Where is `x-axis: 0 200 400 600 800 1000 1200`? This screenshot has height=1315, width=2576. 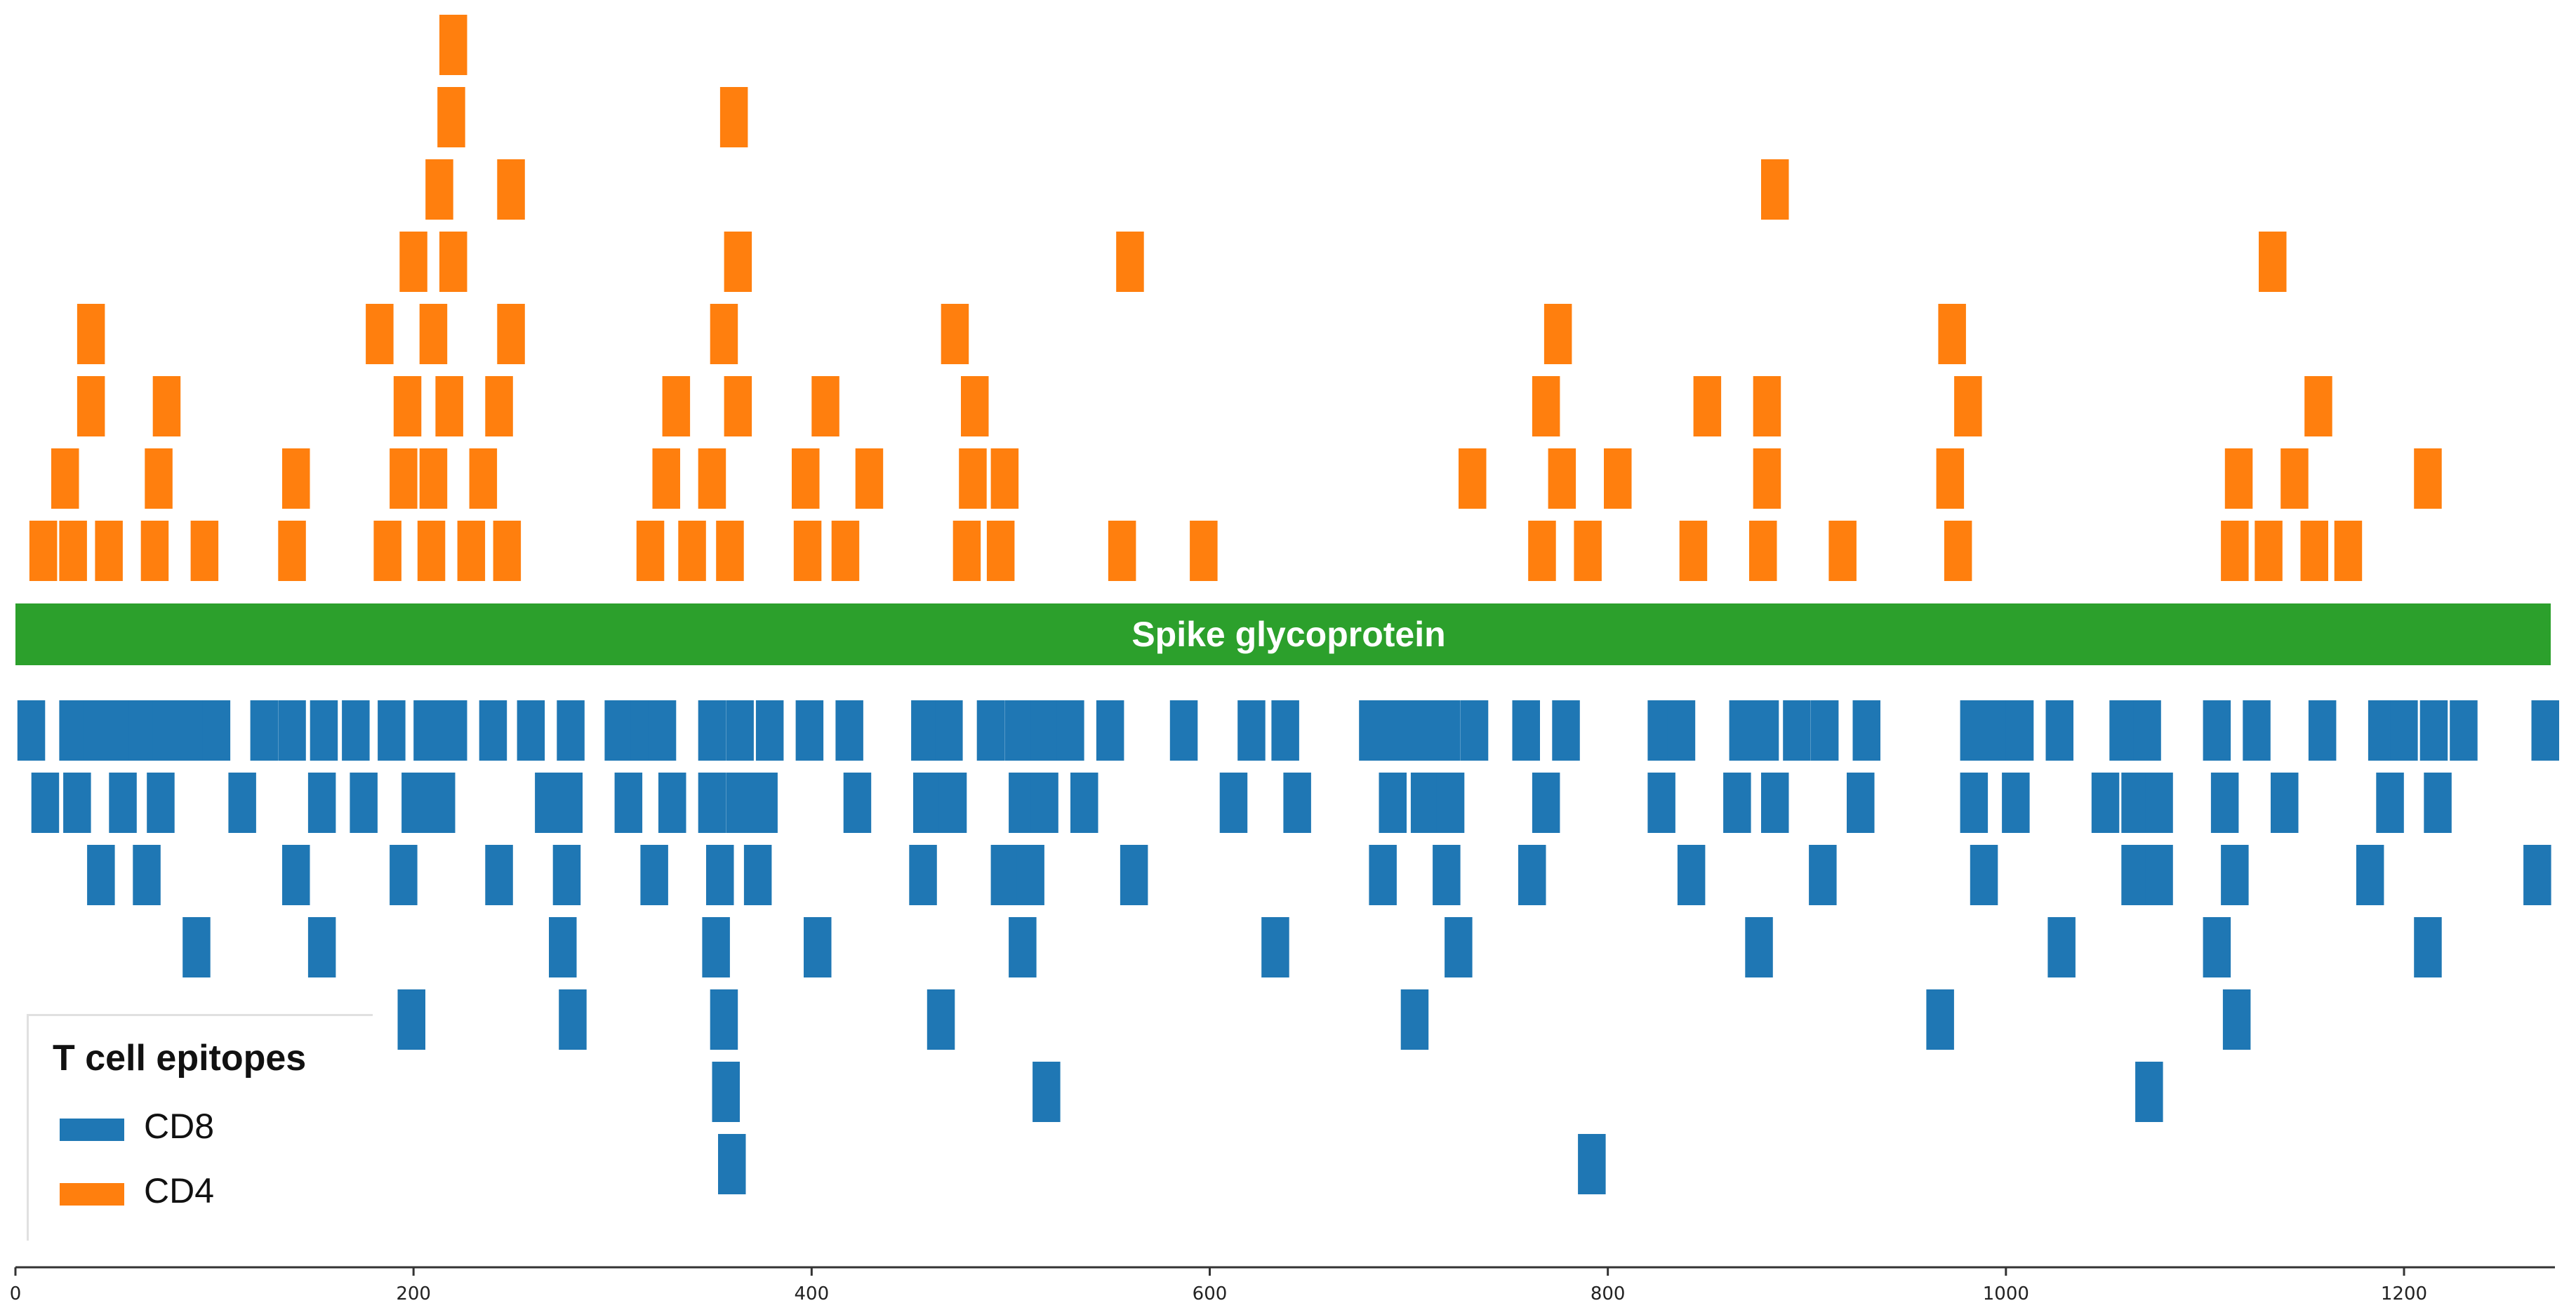 x-axis: 0 200 400 600 800 1000 1200 is located at coordinates (1283, 1285).